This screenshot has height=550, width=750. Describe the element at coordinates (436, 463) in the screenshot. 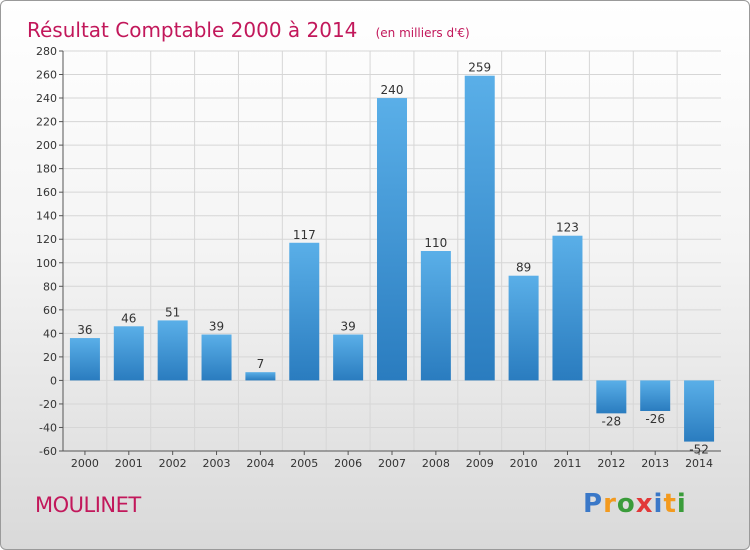

I see `x-tick-label-2008: 2008` at that location.